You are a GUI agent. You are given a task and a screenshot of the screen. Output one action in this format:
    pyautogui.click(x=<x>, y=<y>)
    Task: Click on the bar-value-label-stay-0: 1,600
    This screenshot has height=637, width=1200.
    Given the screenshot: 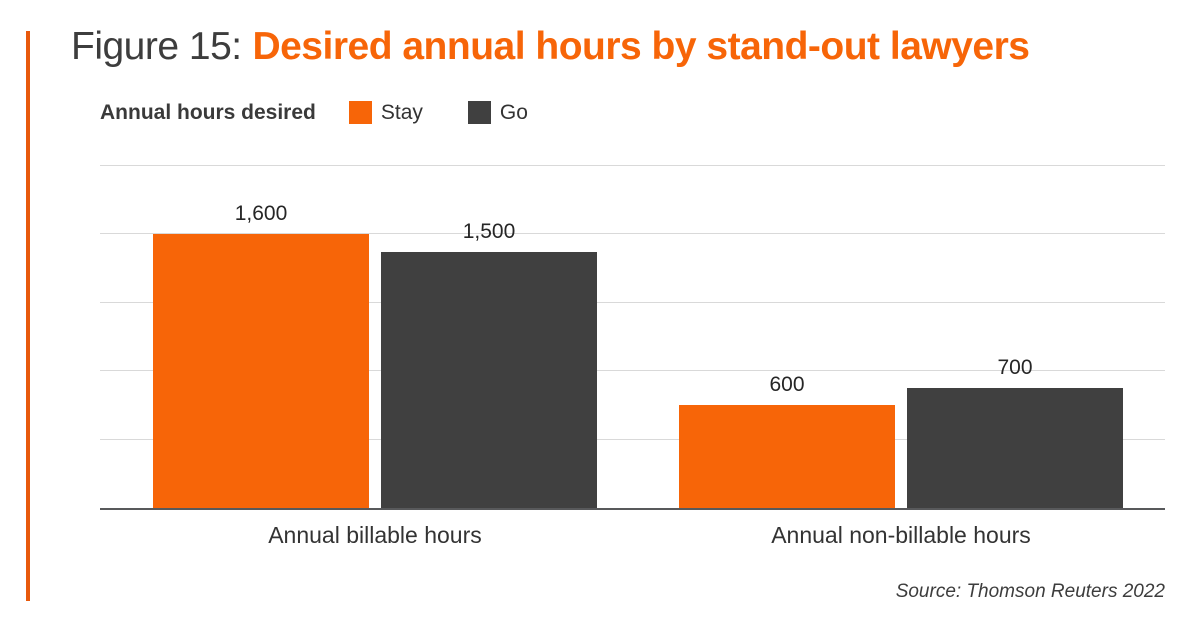 What is the action you would take?
    pyautogui.click(x=261, y=214)
    